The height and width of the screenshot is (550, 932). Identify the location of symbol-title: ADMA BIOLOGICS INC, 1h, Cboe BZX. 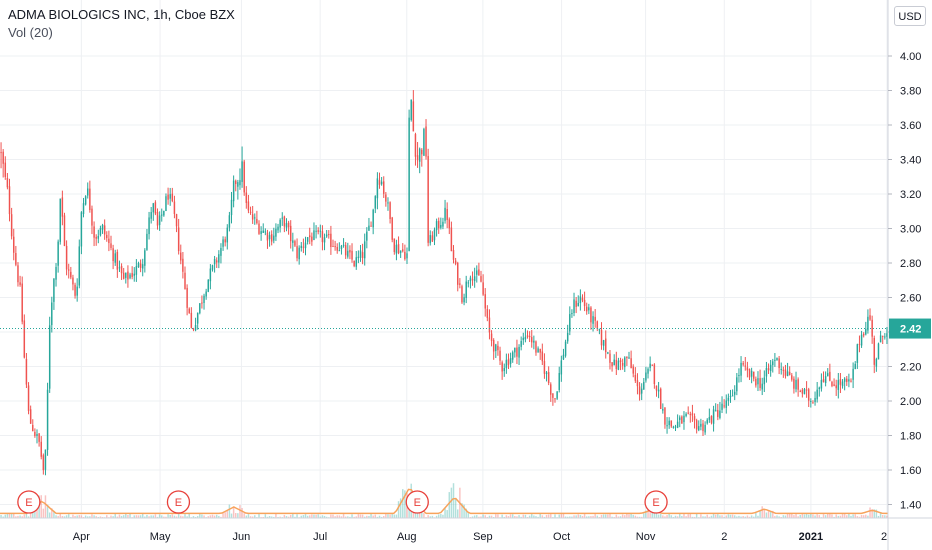
(121, 14).